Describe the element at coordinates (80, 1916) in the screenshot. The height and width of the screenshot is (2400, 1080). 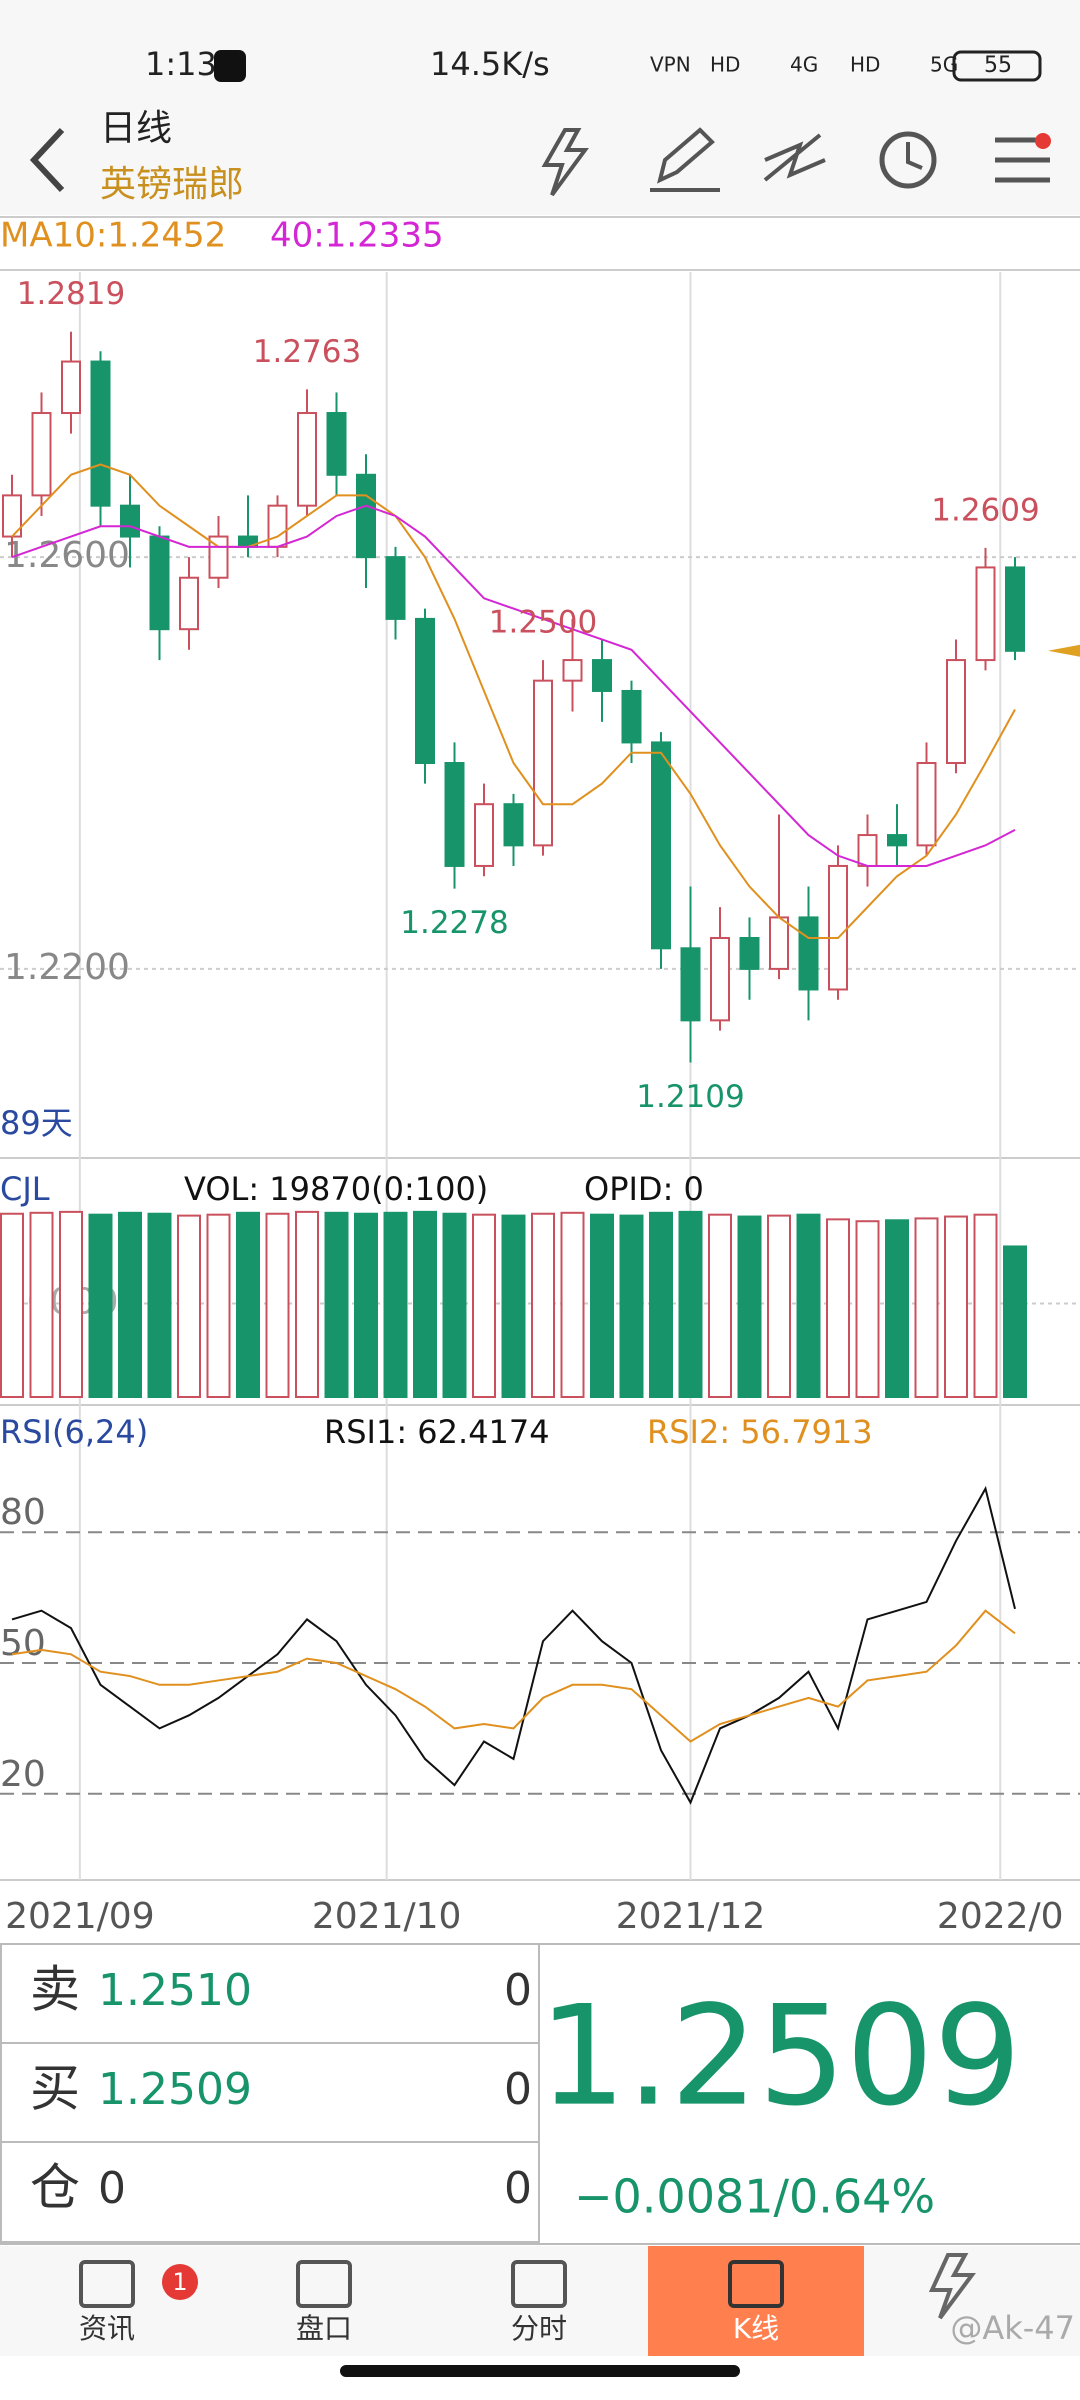
I see `x-tick-label: 2021/09` at that location.